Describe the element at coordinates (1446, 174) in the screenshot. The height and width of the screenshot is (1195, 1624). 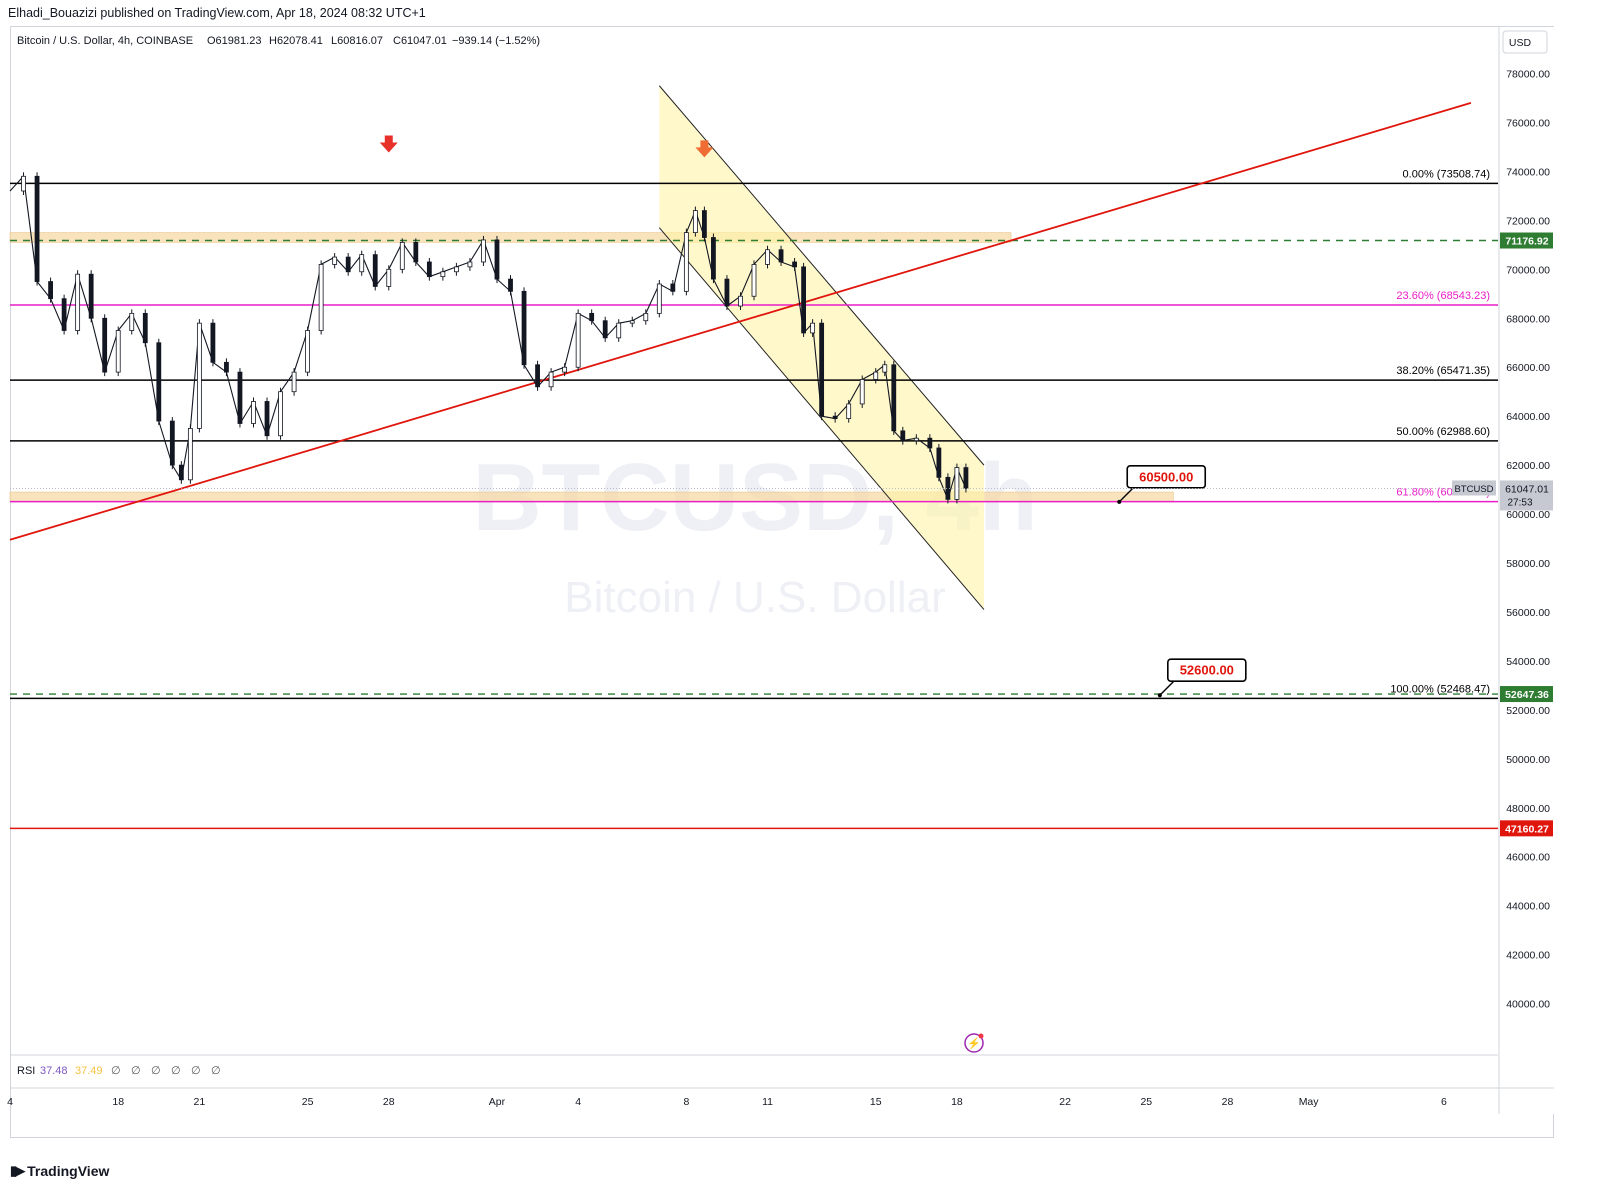
I see `fib-label-0: 0.00% (73508.74)` at that location.